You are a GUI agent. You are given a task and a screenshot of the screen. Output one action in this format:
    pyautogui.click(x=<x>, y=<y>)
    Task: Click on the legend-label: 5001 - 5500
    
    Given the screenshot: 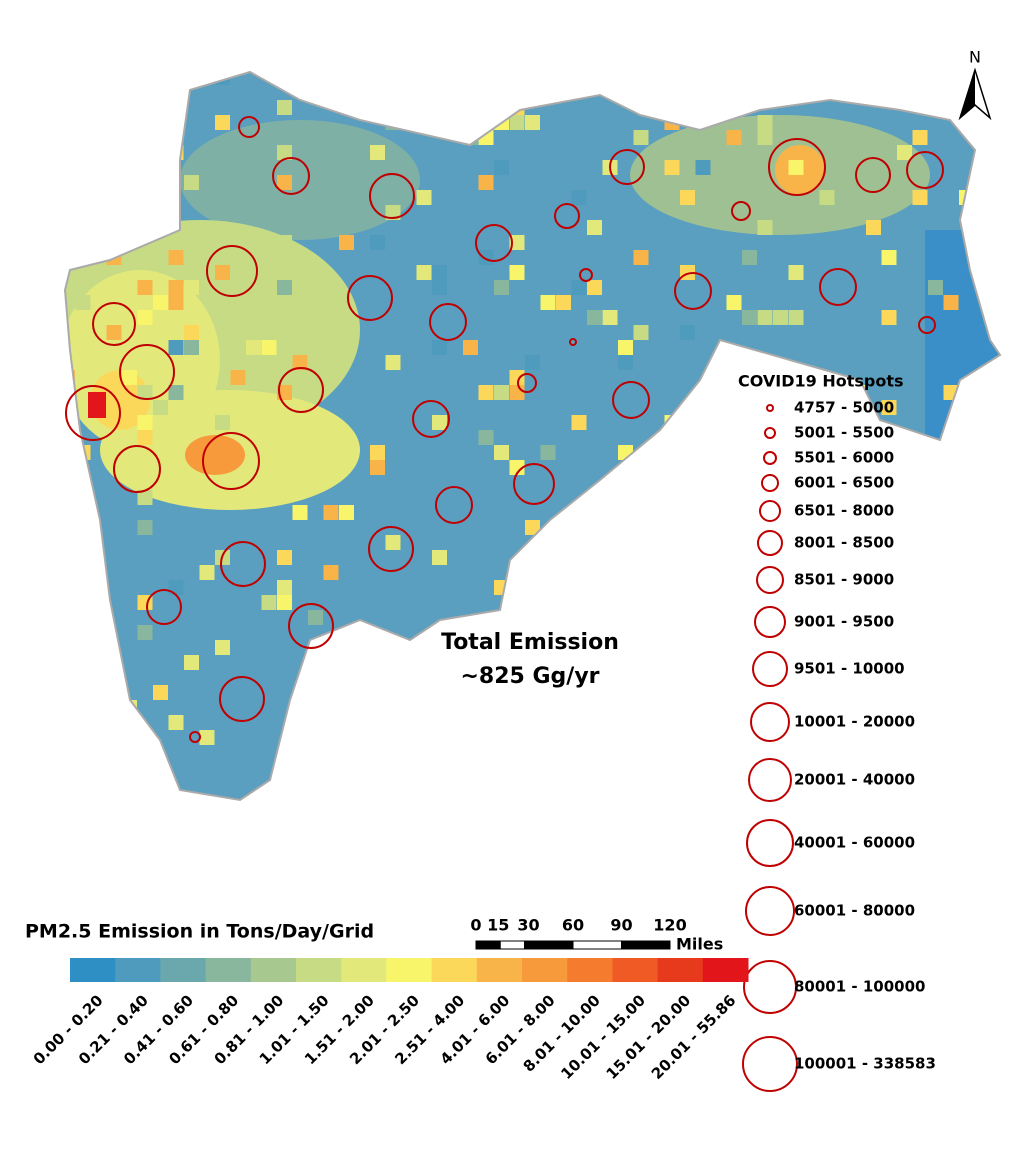 What is the action you would take?
    pyautogui.click(x=844, y=433)
    